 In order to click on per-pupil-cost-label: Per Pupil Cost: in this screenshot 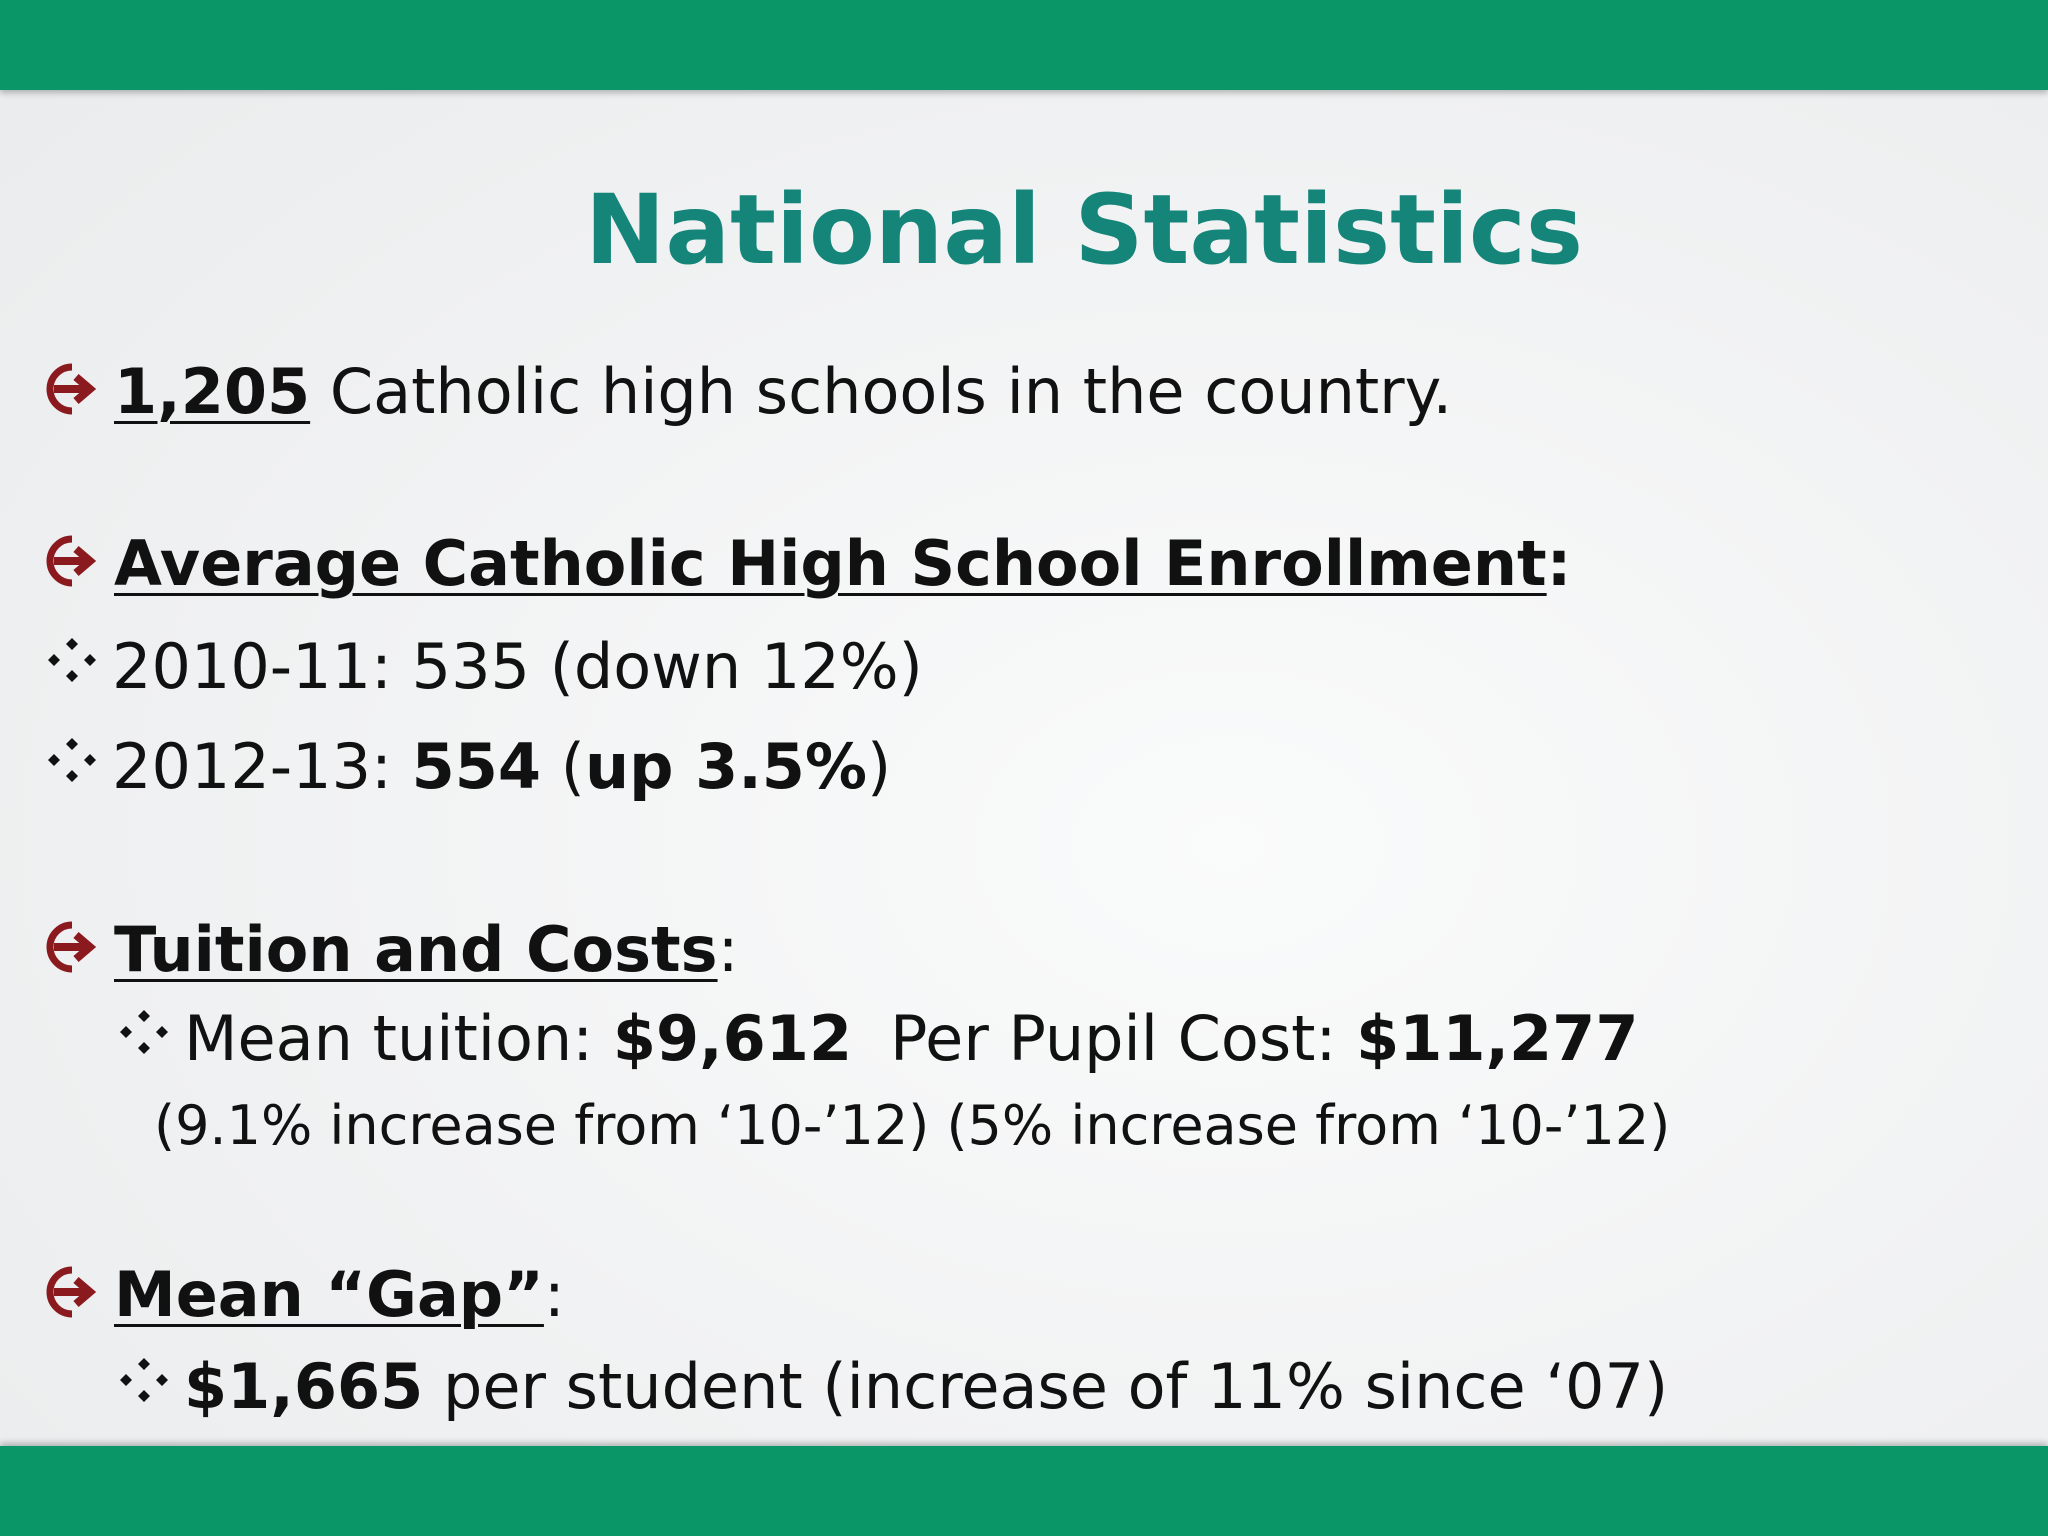, I will do `click(1123, 1038)`.